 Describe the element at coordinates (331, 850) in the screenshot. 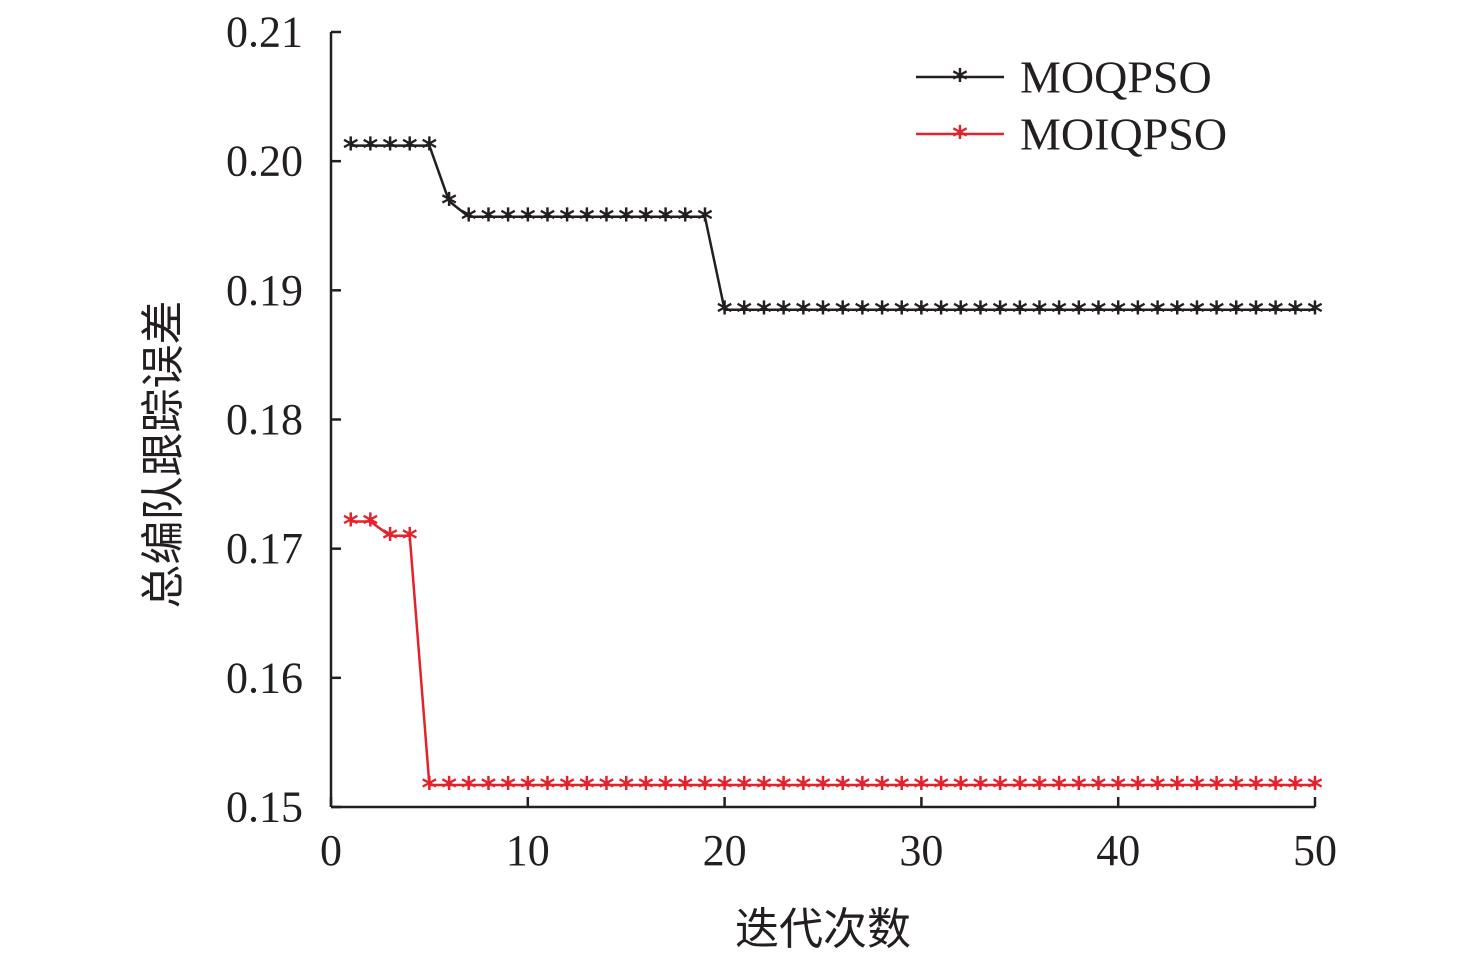

I see `x-tick-label: 0` at that location.